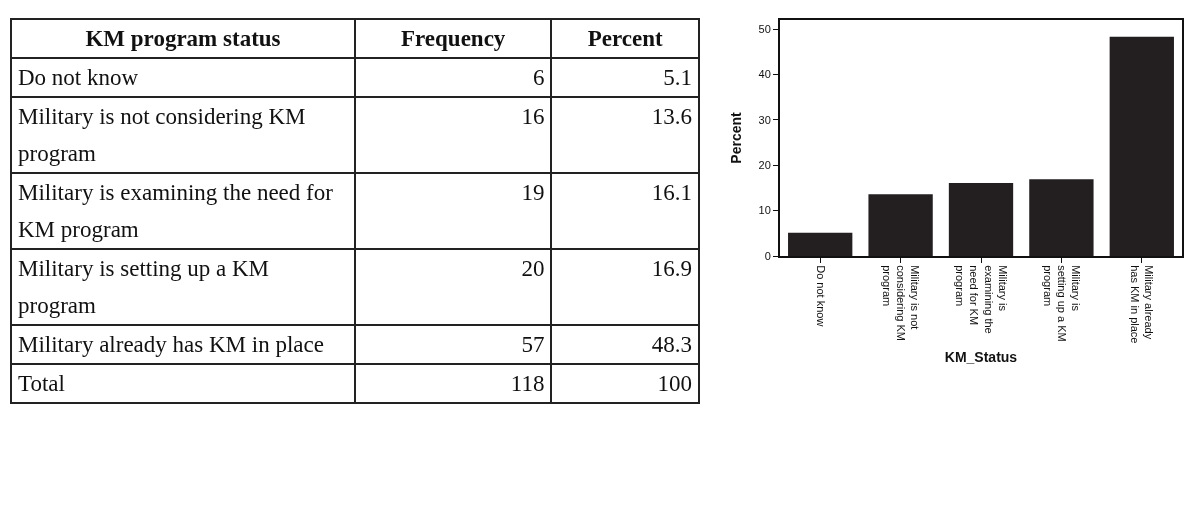  What do you see at coordinates (625, 344) in the screenshot?
I see `data-label: 48.3` at bounding box center [625, 344].